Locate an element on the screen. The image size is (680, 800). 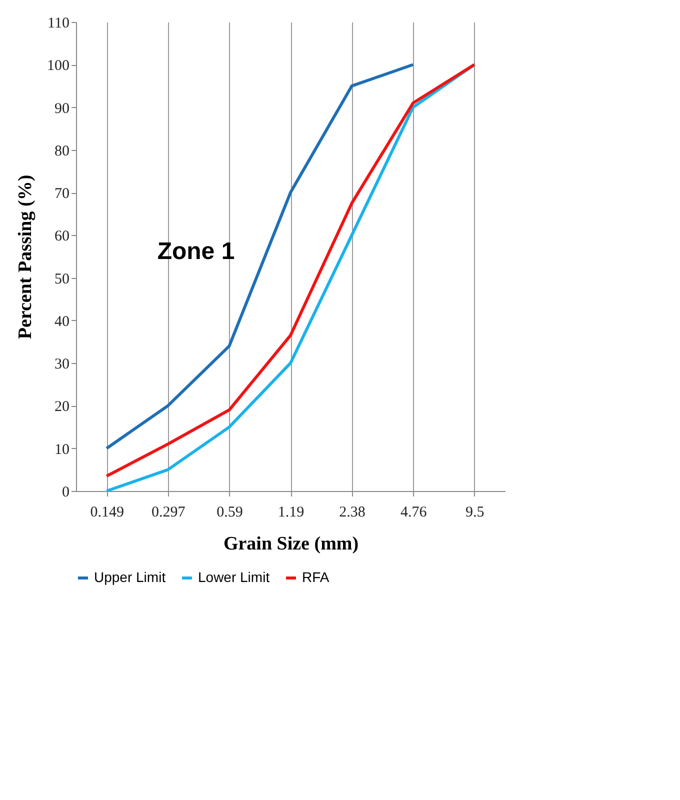
y-tick-label: 20 is located at coordinates (62, 407).